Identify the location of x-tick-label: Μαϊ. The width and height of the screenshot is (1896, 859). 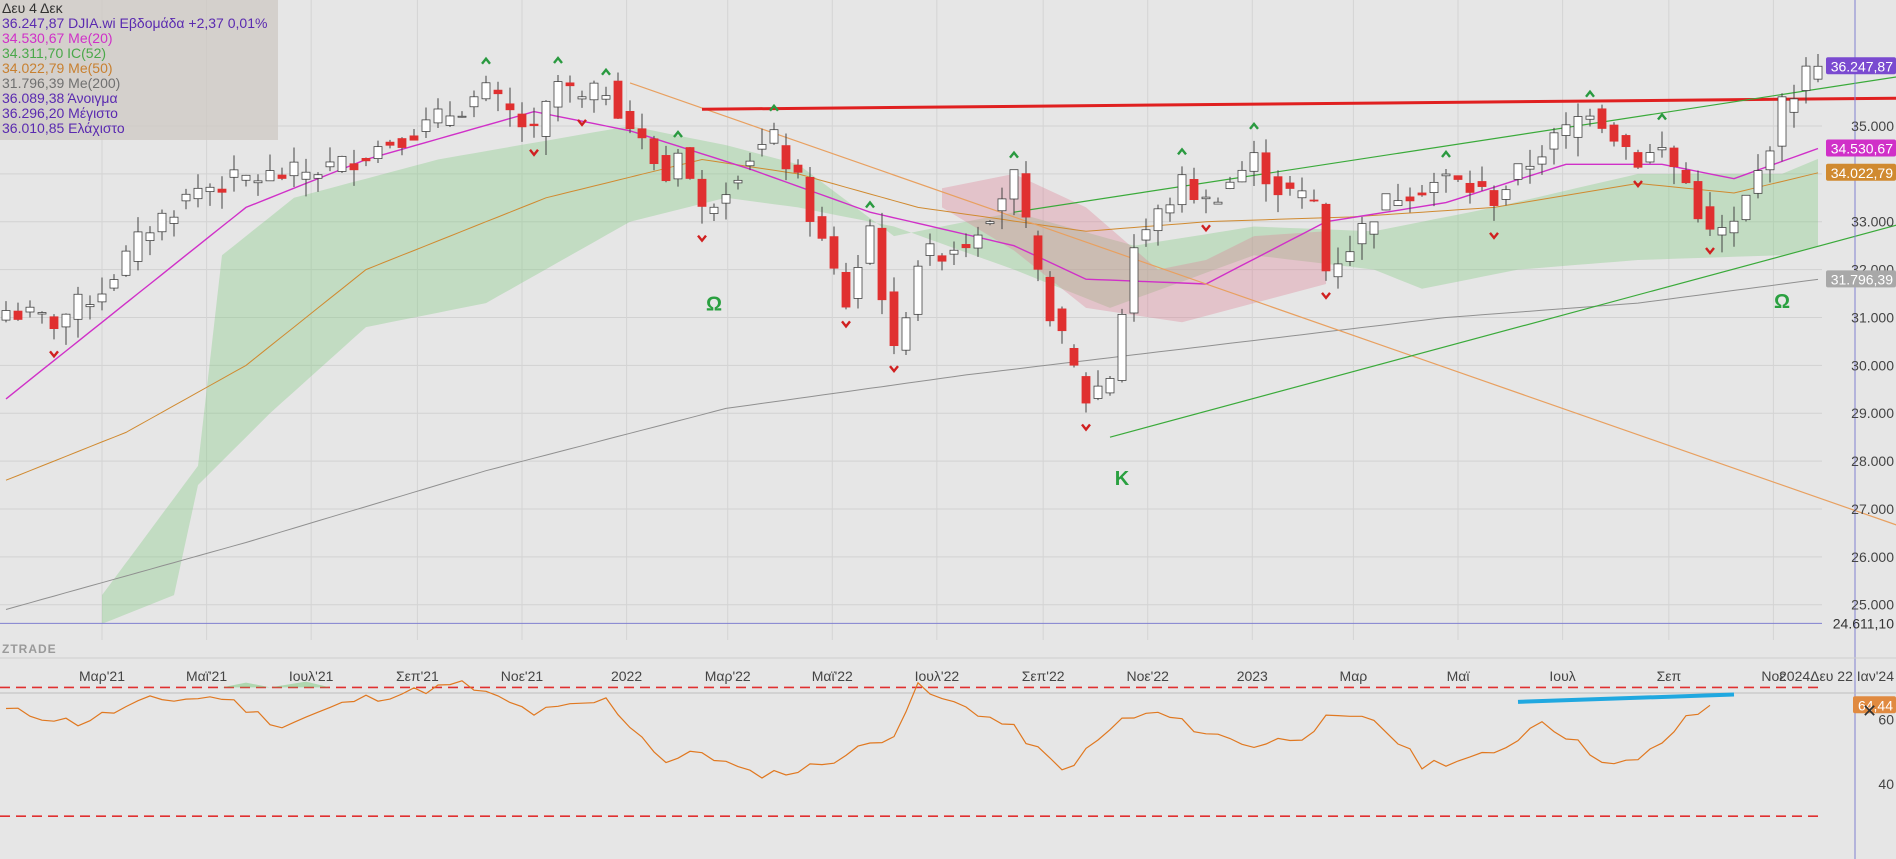
(1459, 676).